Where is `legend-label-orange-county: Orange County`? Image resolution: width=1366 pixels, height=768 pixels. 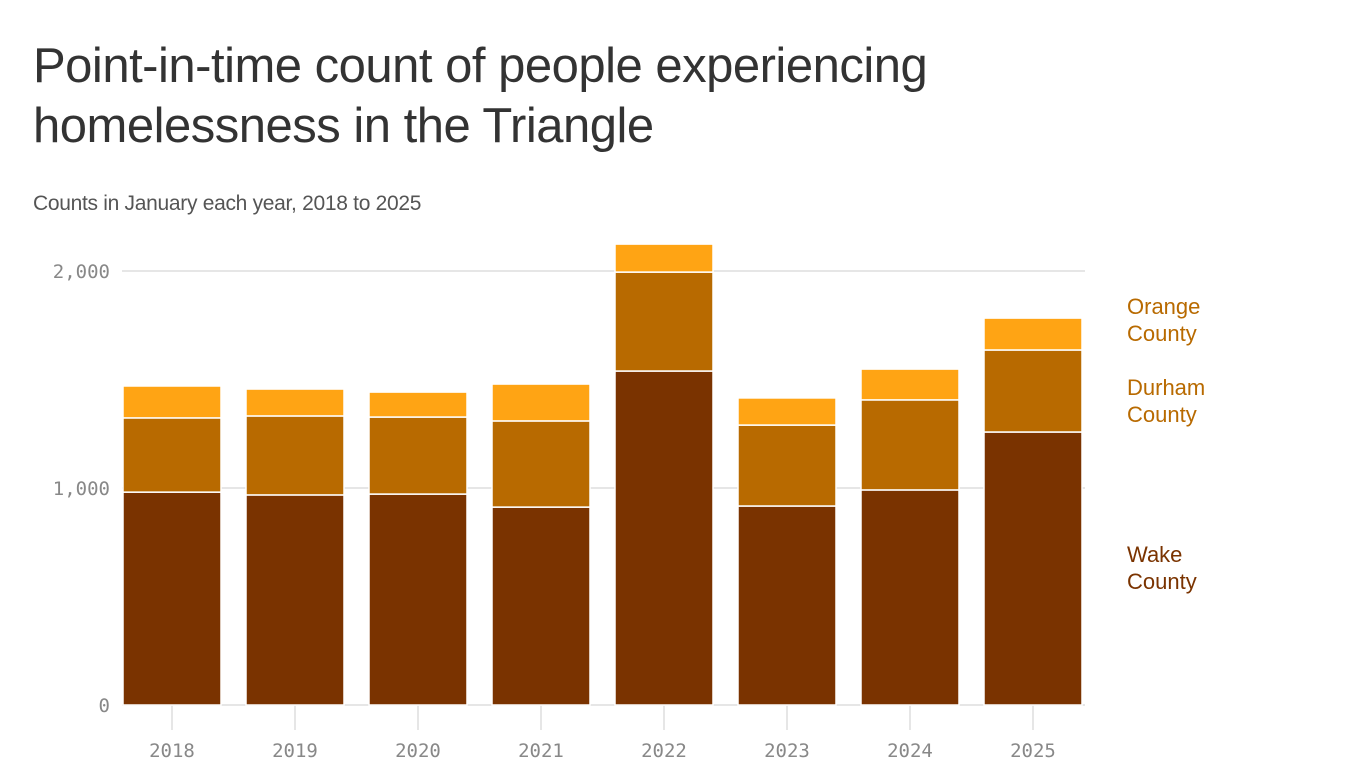
legend-label-orange-county: Orange County is located at coordinates (1163, 320).